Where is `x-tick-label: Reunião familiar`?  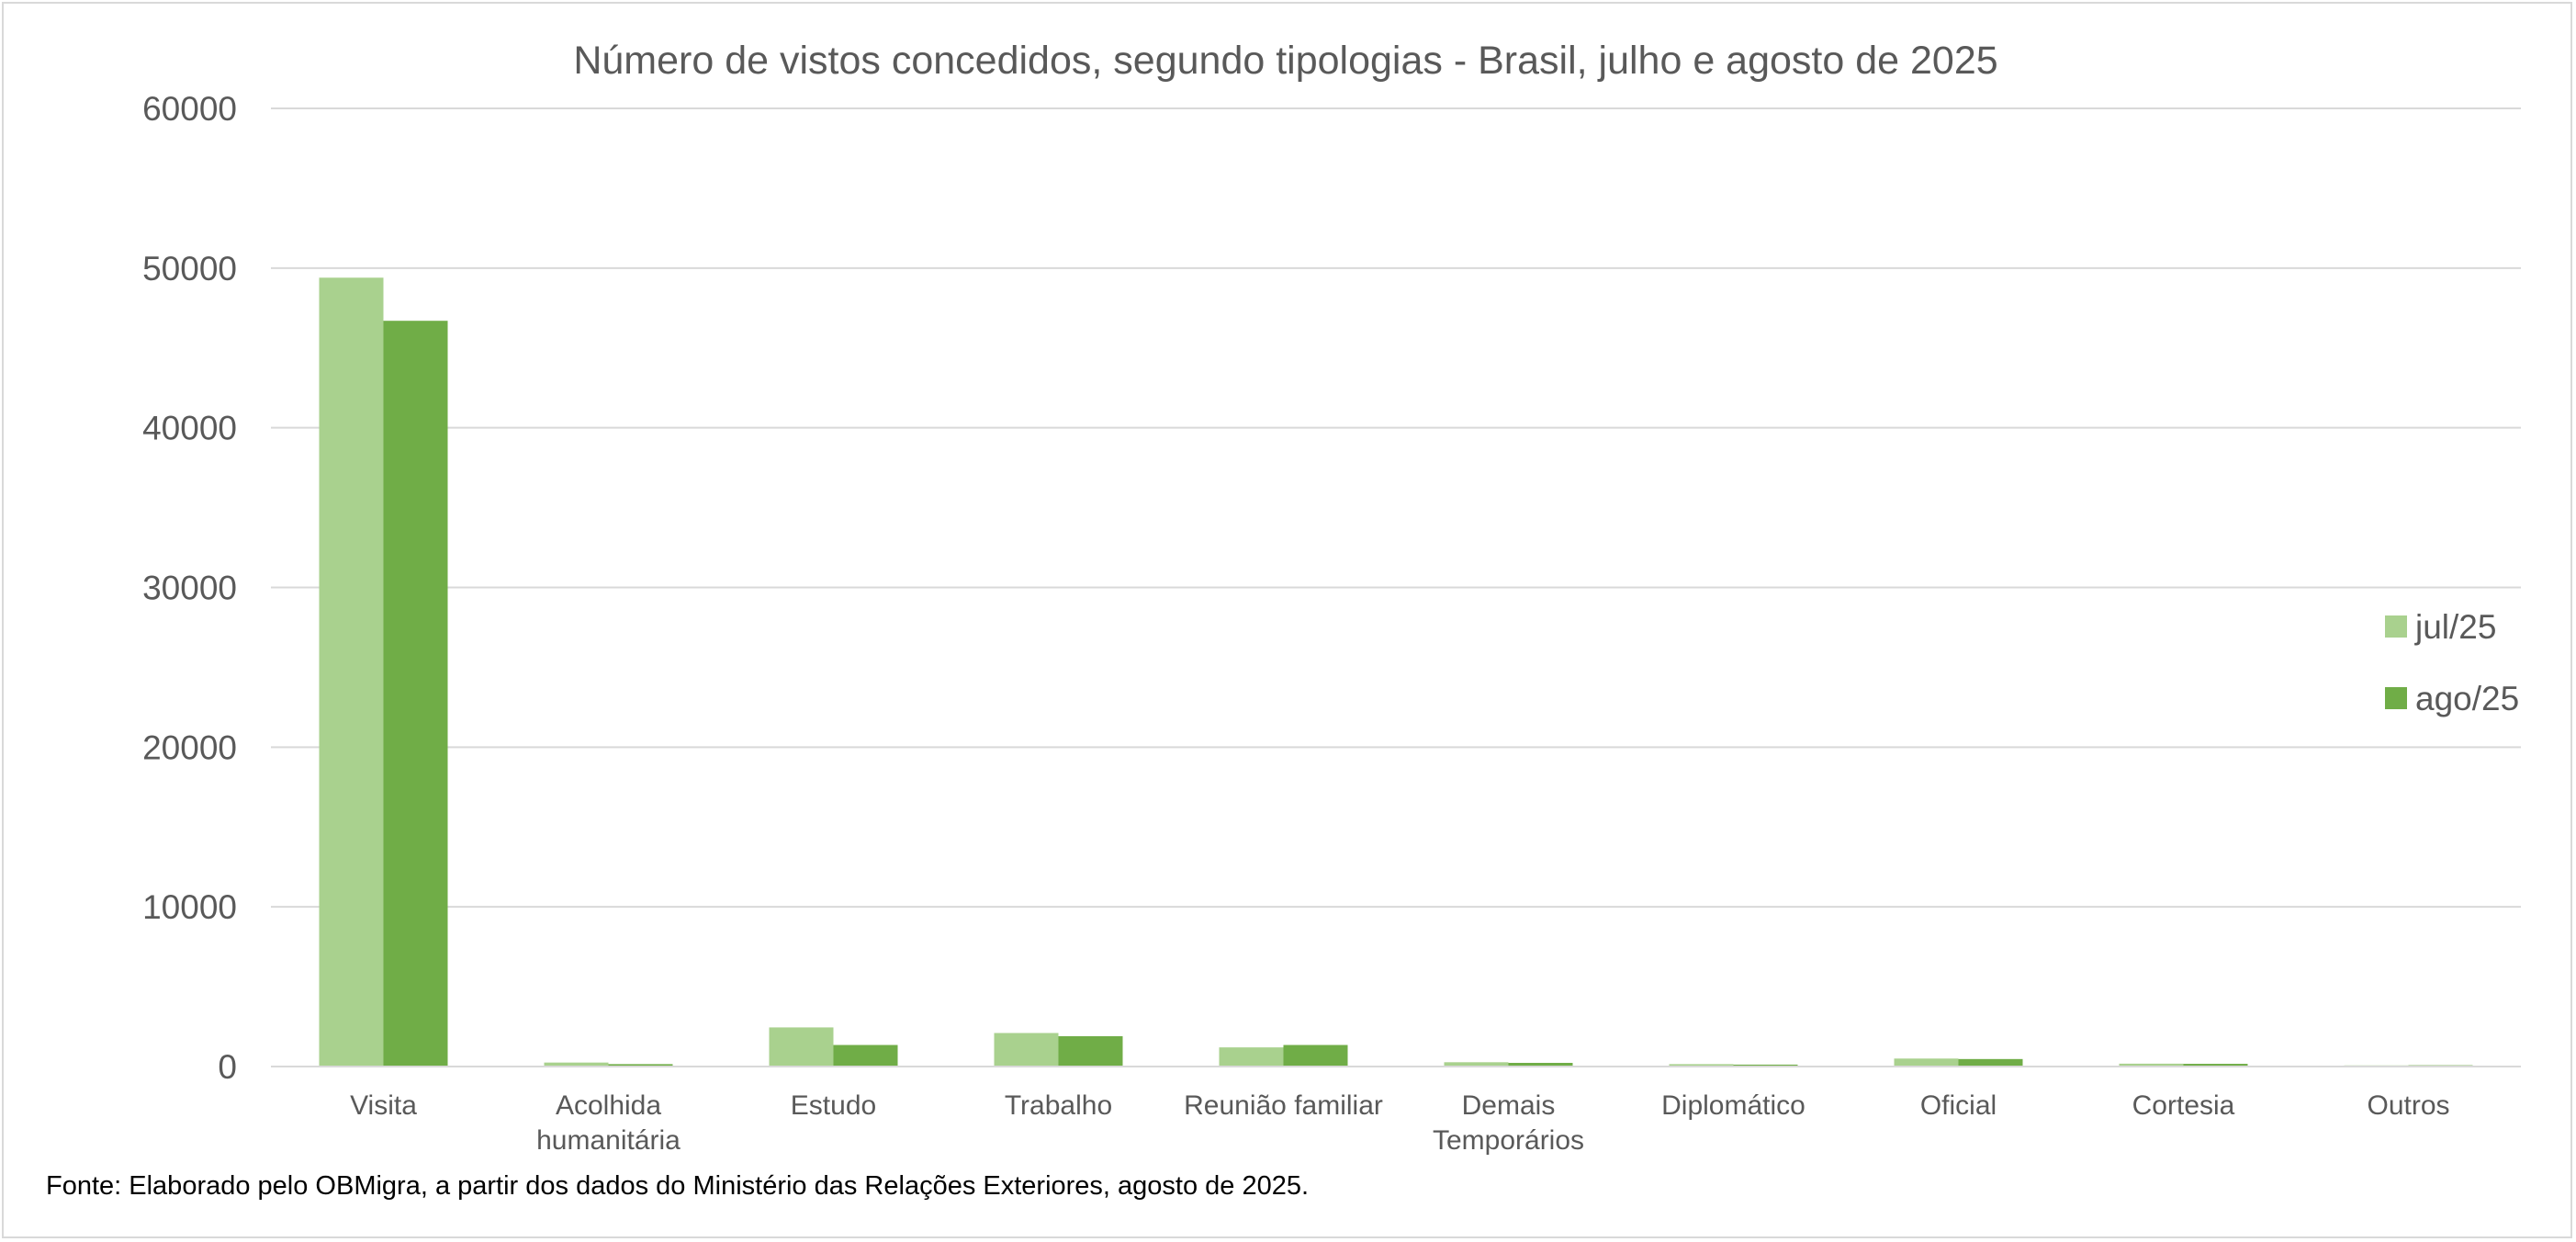 x-tick-label: Reunião familiar is located at coordinates (1283, 1105).